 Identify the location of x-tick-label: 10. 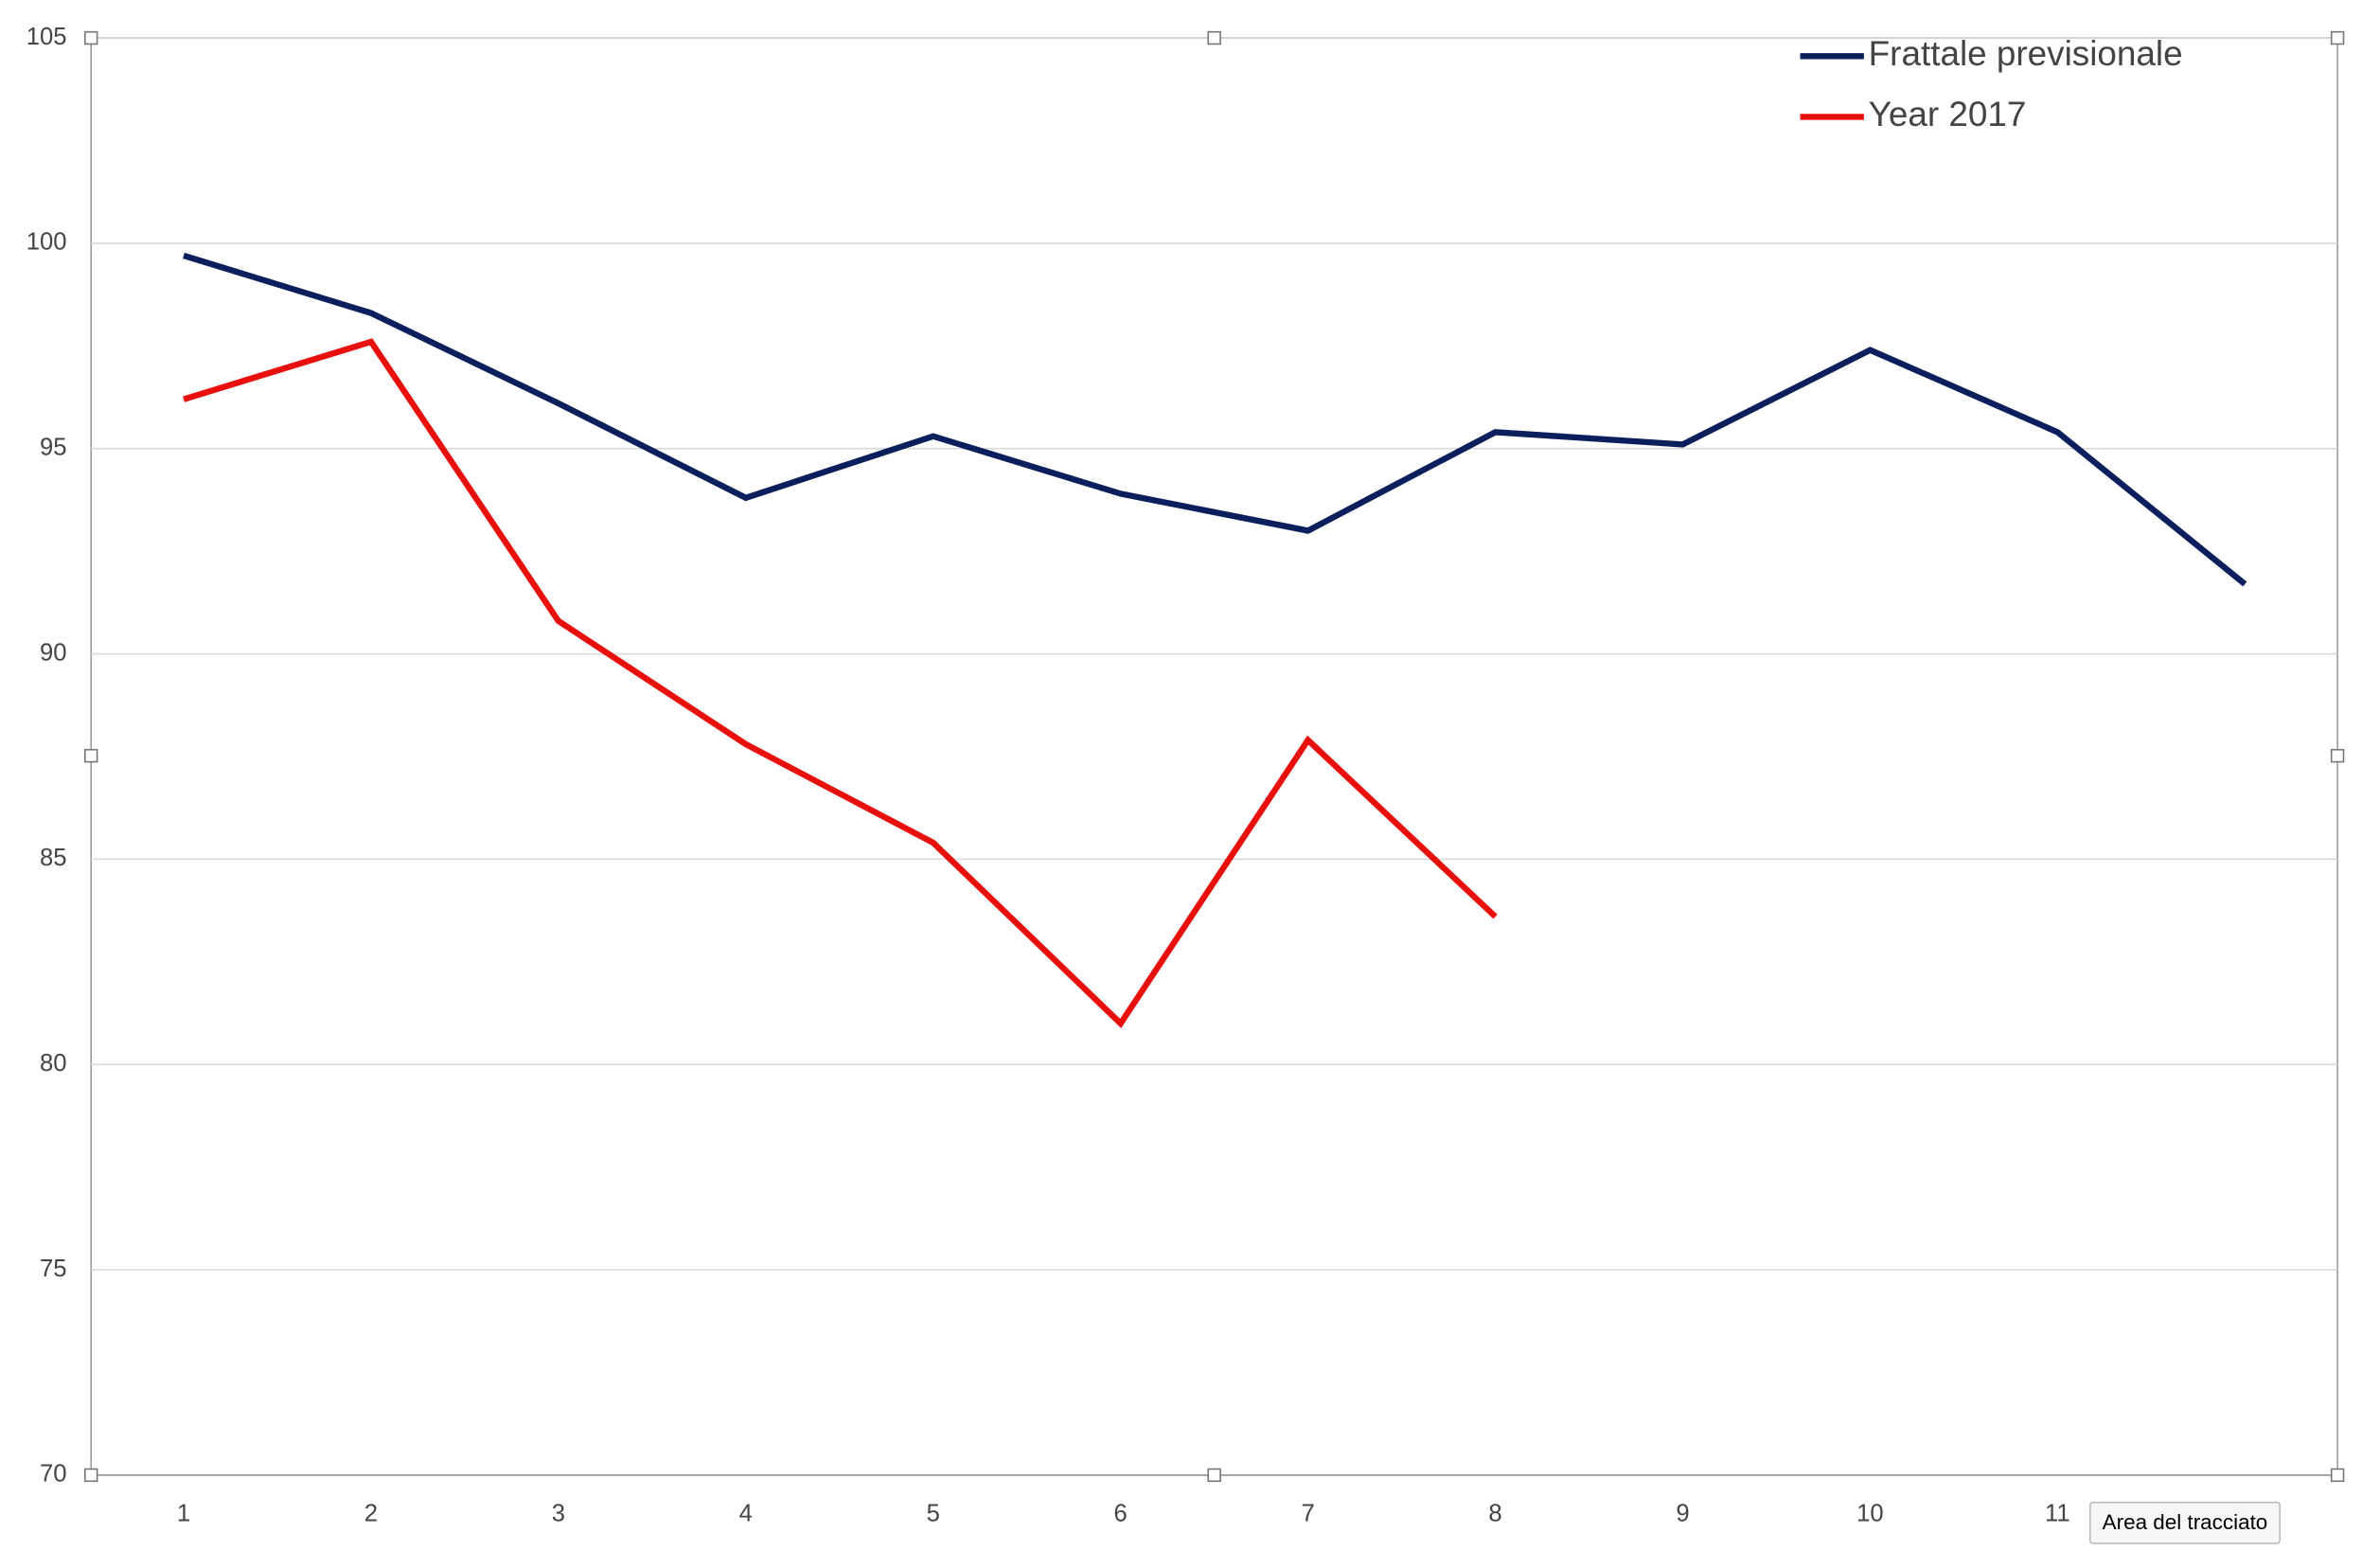
(1870, 1513).